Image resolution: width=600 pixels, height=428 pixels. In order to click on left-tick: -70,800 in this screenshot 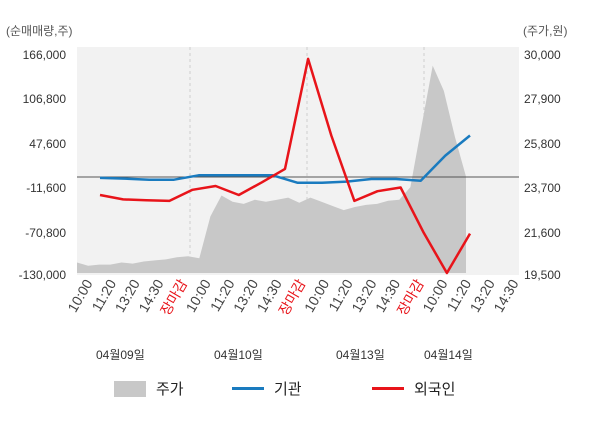, I will do `click(45, 233)`.